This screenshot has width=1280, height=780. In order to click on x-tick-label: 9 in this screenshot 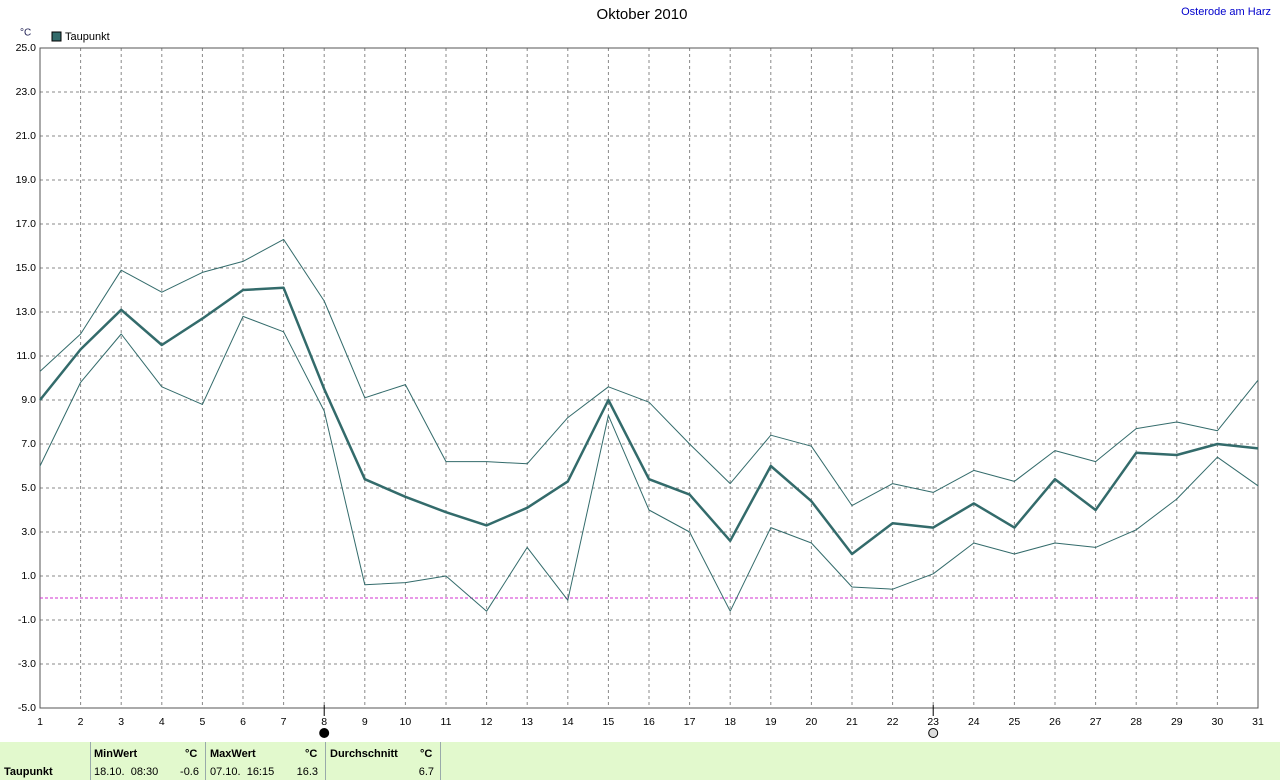, I will do `click(365, 722)`.